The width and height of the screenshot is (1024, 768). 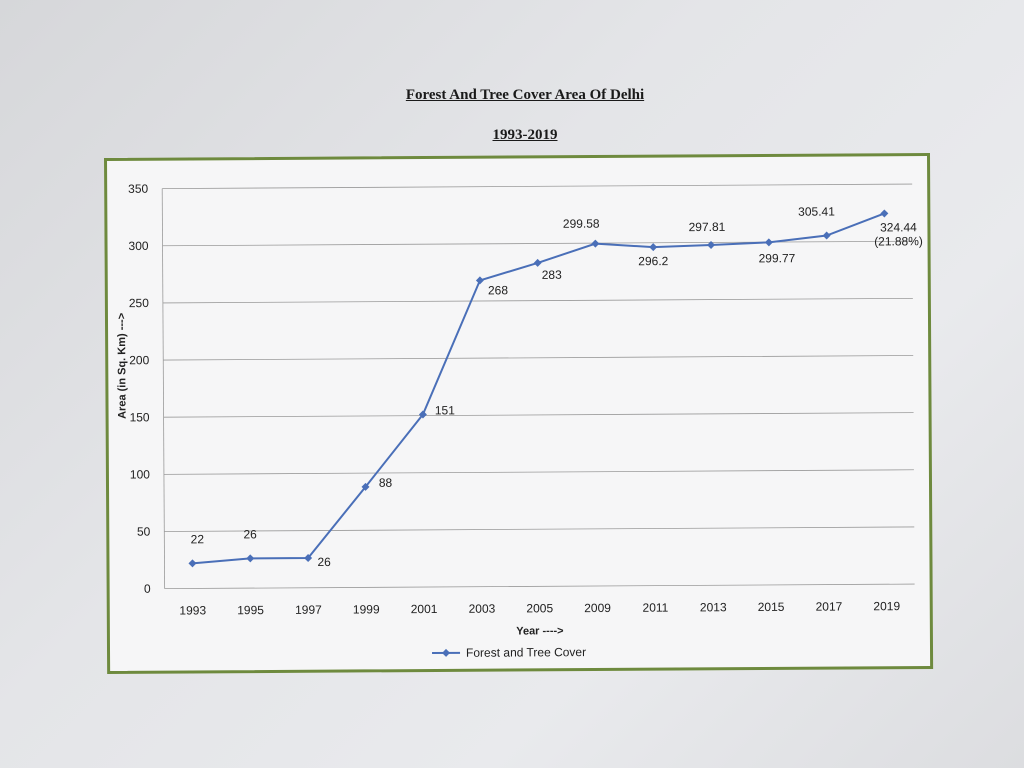 What do you see at coordinates (653, 261) in the screenshot?
I see `data-label: 296.2` at bounding box center [653, 261].